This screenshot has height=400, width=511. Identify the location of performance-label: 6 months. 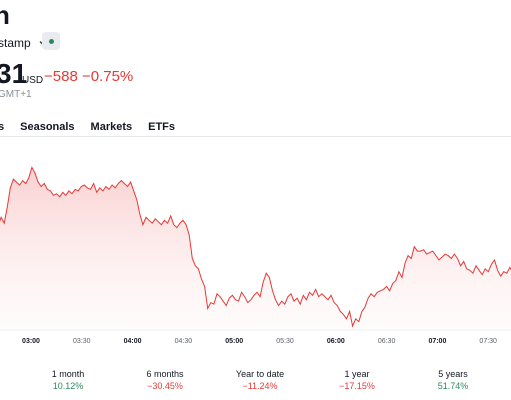
(165, 374).